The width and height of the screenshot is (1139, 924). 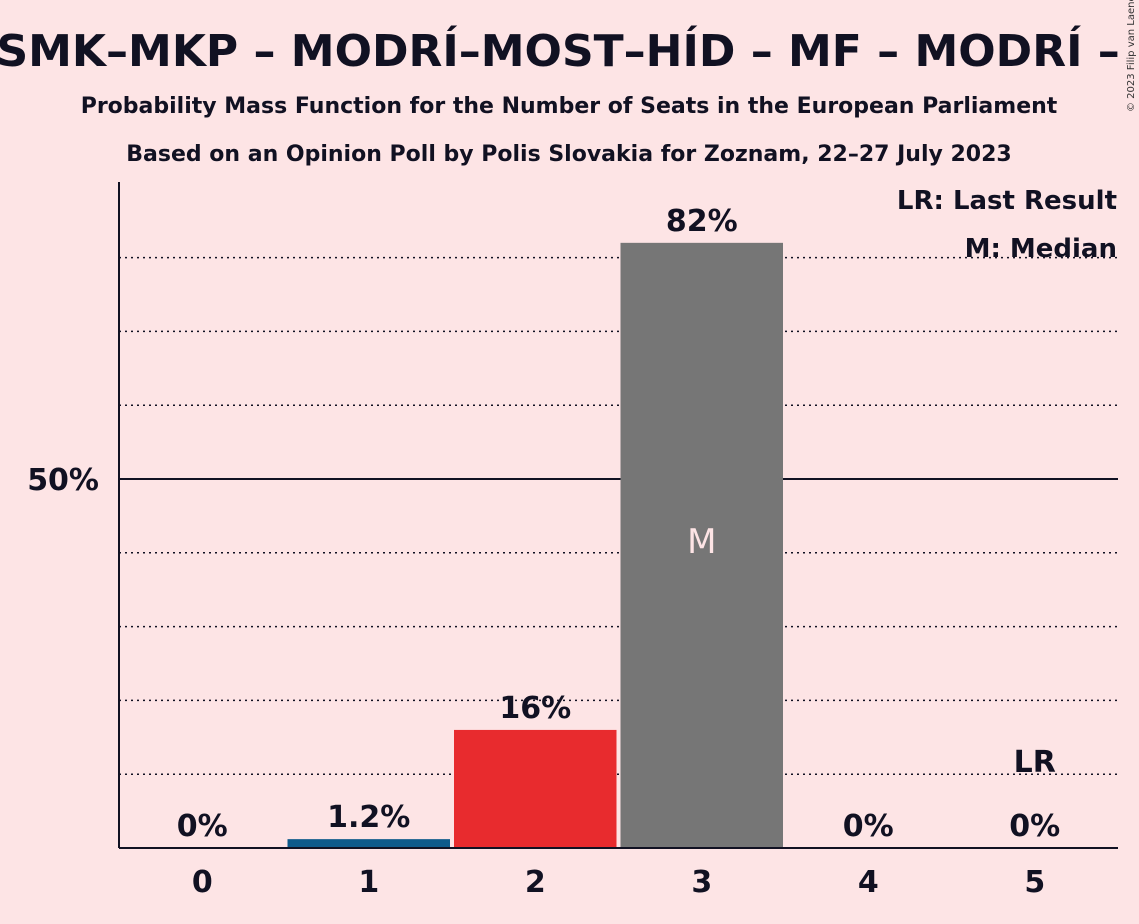 What do you see at coordinates (368, 882) in the screenshot?
I see `x-tick-label-1: 1` at bounding box center [368, 882].